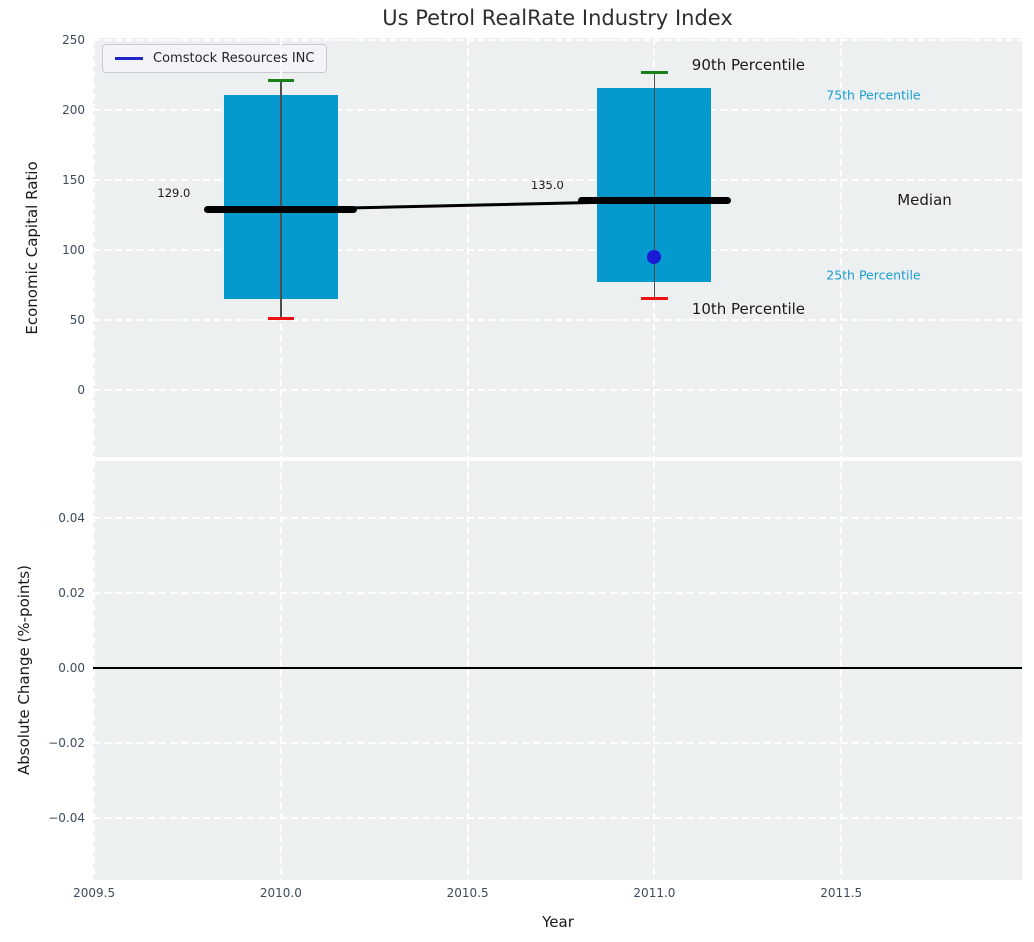 The height and width of the screenshot is (942, 1034). I want to click on median-value-label: 129.0, so click(174, 193).